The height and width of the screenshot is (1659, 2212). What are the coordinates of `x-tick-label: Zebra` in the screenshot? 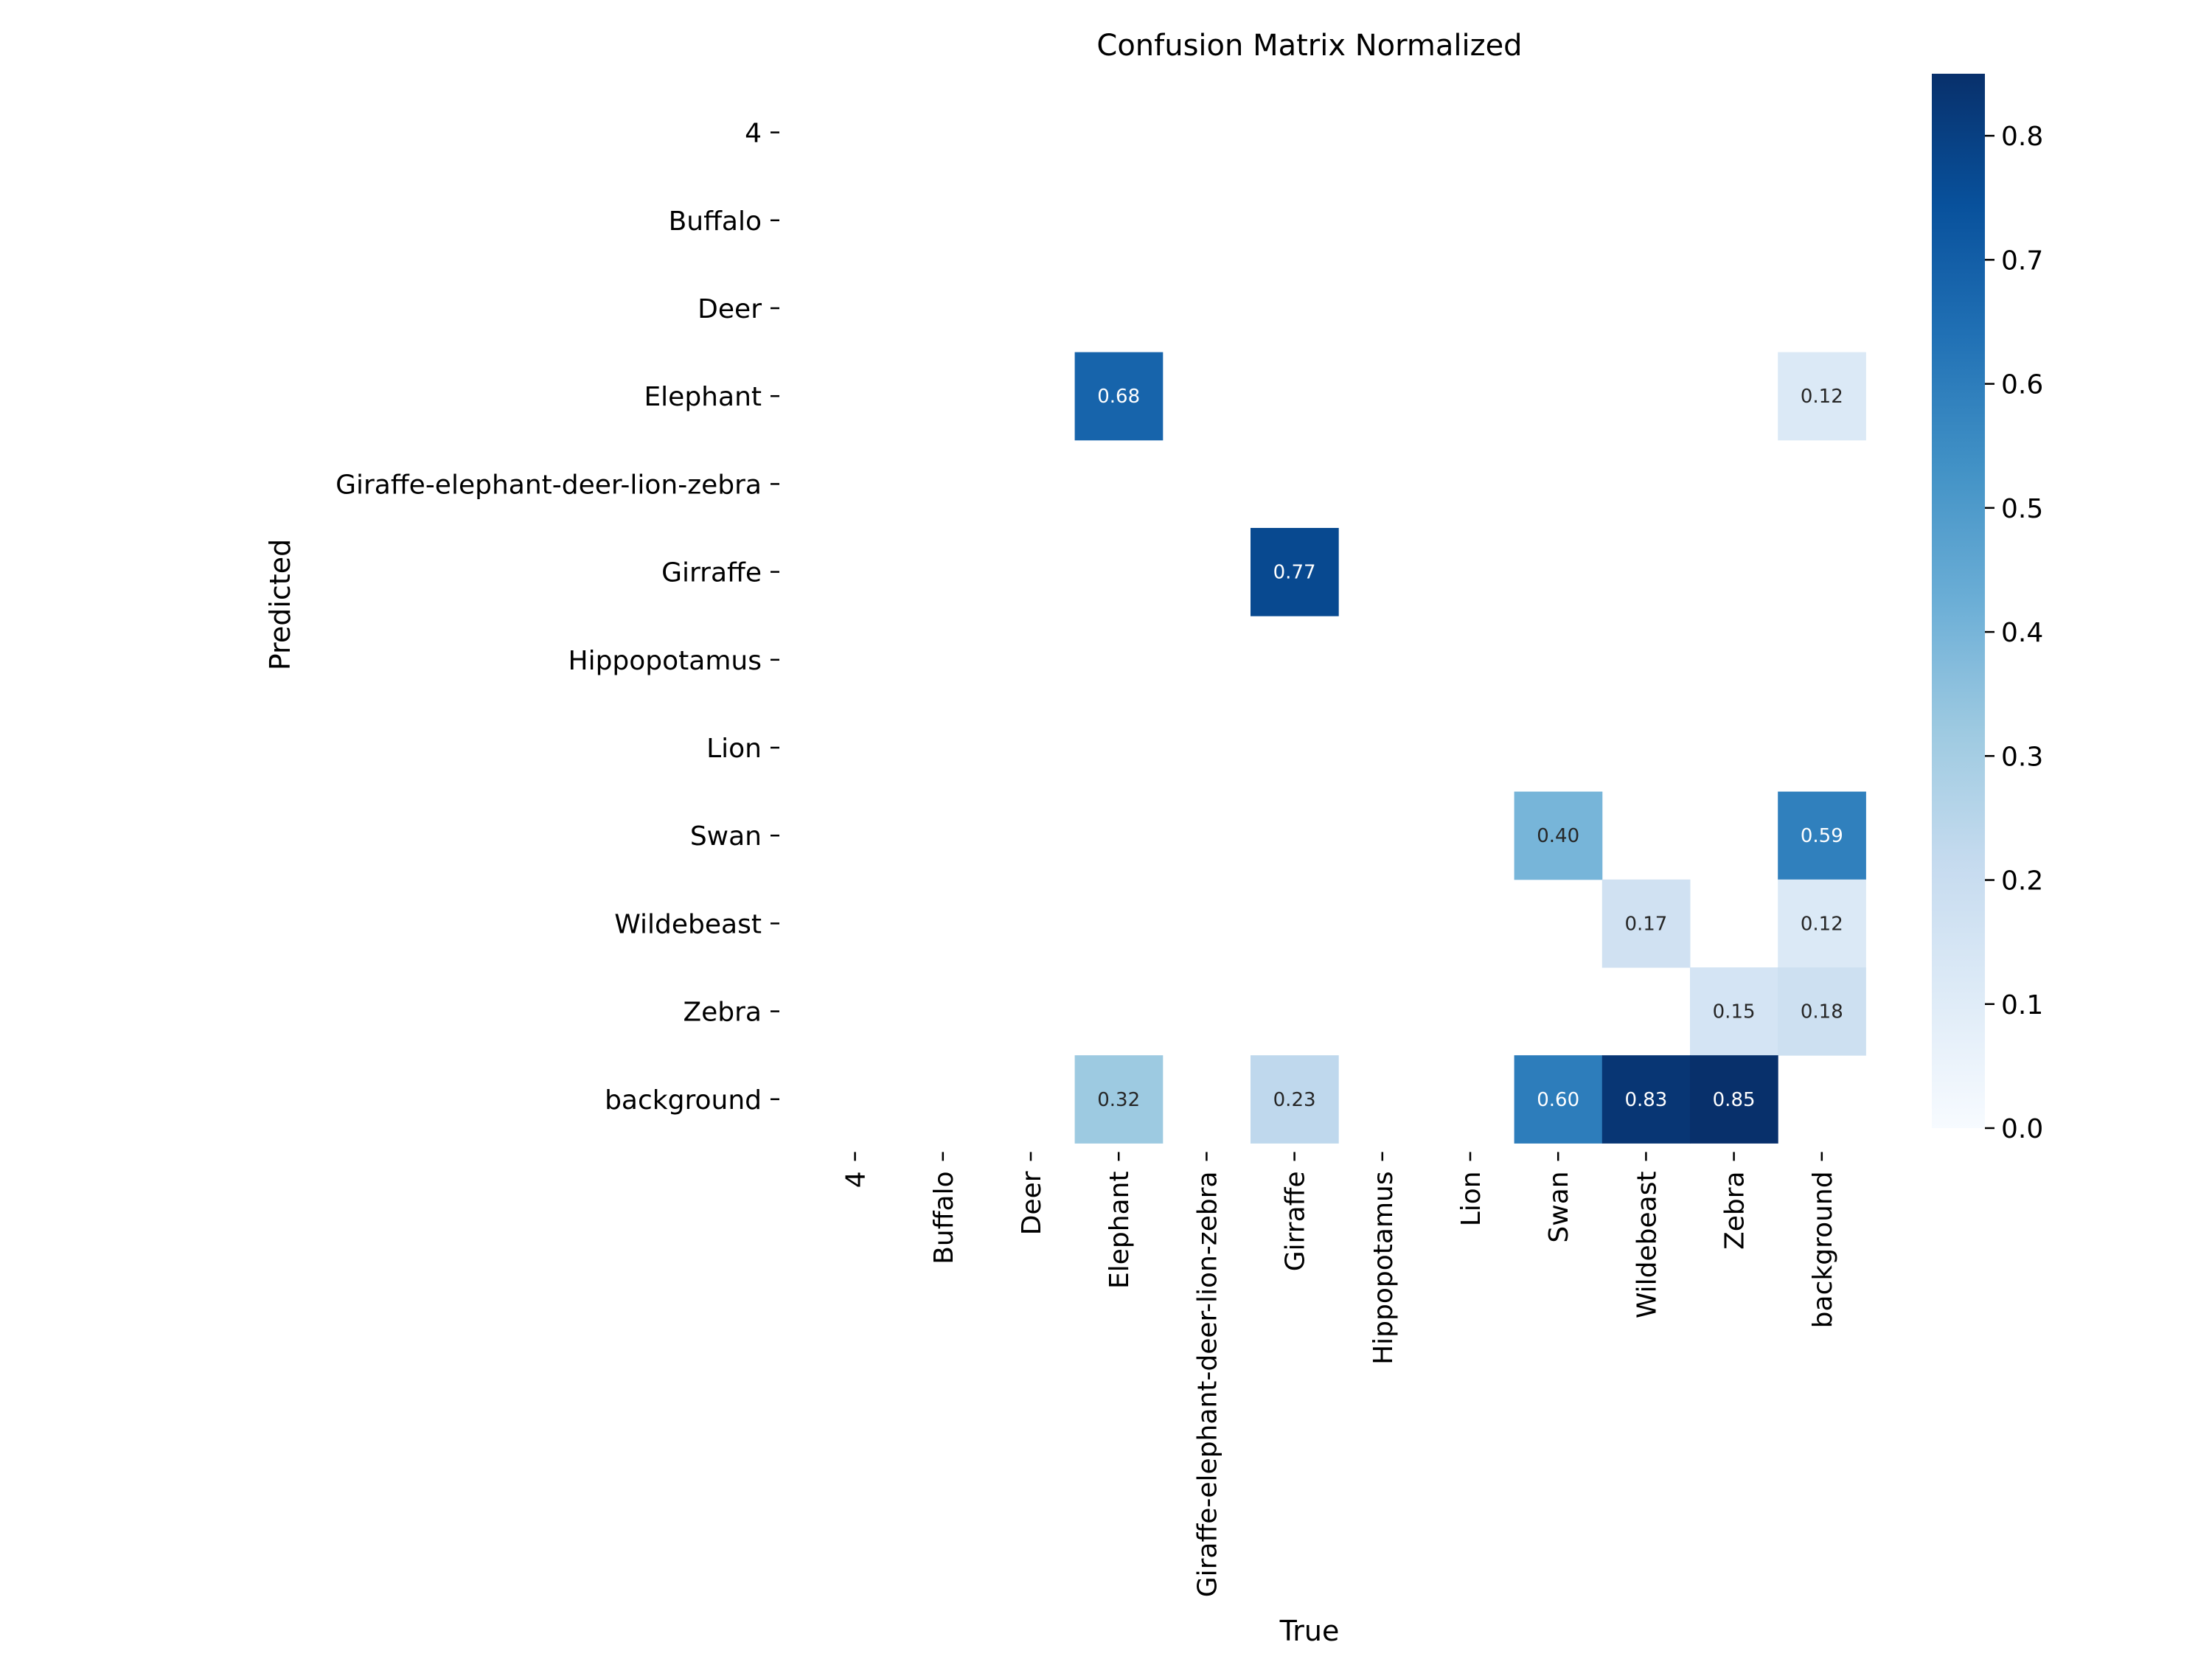 It's located at (1735, 1210).